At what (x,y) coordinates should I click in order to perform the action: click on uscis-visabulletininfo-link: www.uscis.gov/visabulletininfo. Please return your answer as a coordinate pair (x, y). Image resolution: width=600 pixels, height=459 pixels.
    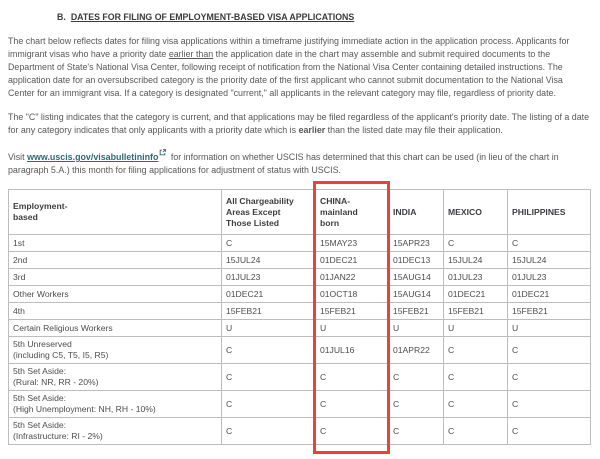
    Looking at the image, I should click on (93, 157).